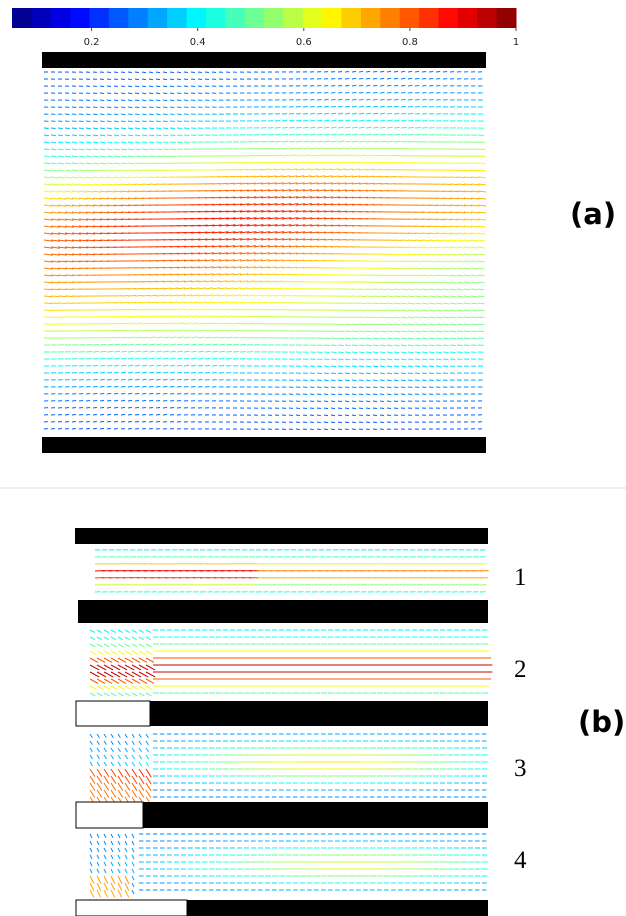 The image size is (626, 916). What do you see at coordinates (92, 42) in the screenshot?
I see `colorbar-tick-label: 0.2` at bounding box center [92, 42].